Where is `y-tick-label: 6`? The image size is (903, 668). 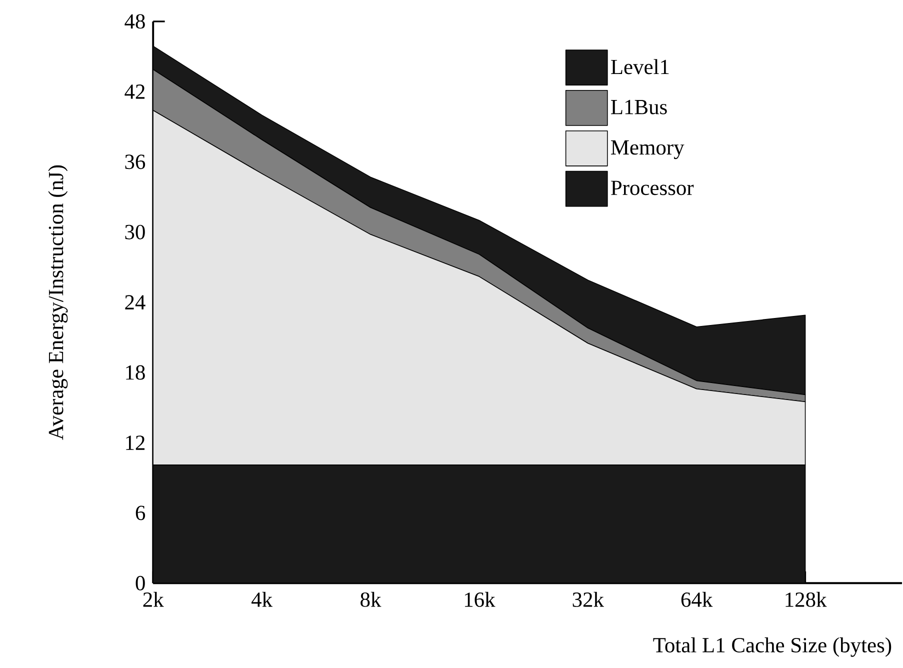
y-tick-label: 6 is located at coordinates (141, 513).